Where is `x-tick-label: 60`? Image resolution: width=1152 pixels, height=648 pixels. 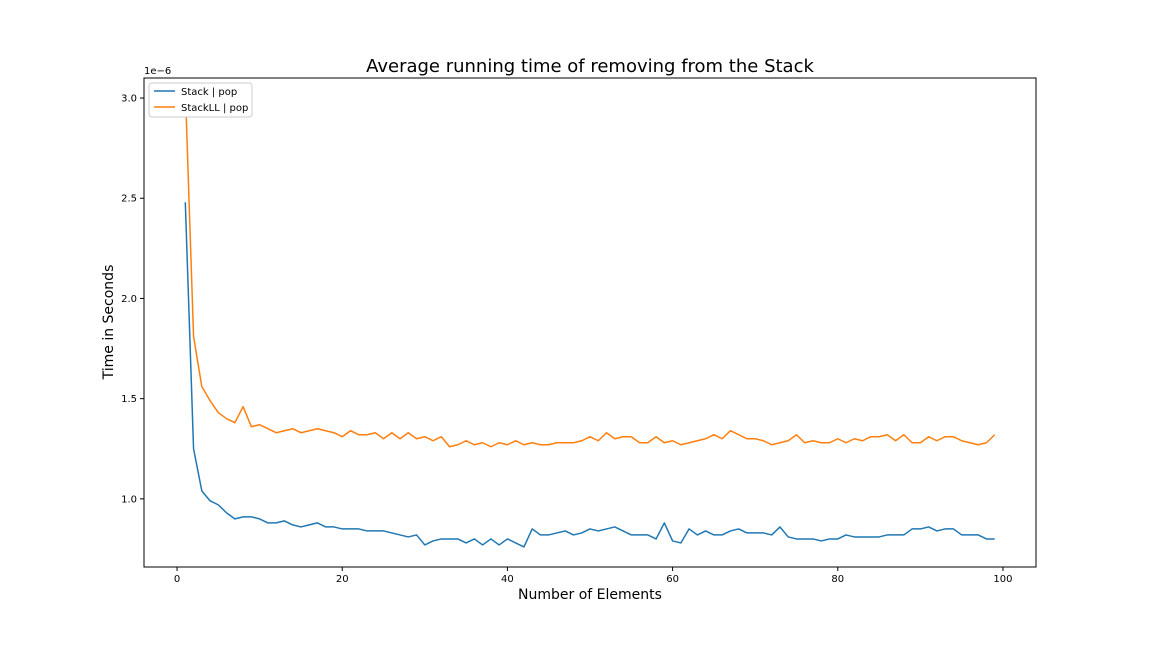
x-tick-label: 60 is located at coordinates (672, 579).